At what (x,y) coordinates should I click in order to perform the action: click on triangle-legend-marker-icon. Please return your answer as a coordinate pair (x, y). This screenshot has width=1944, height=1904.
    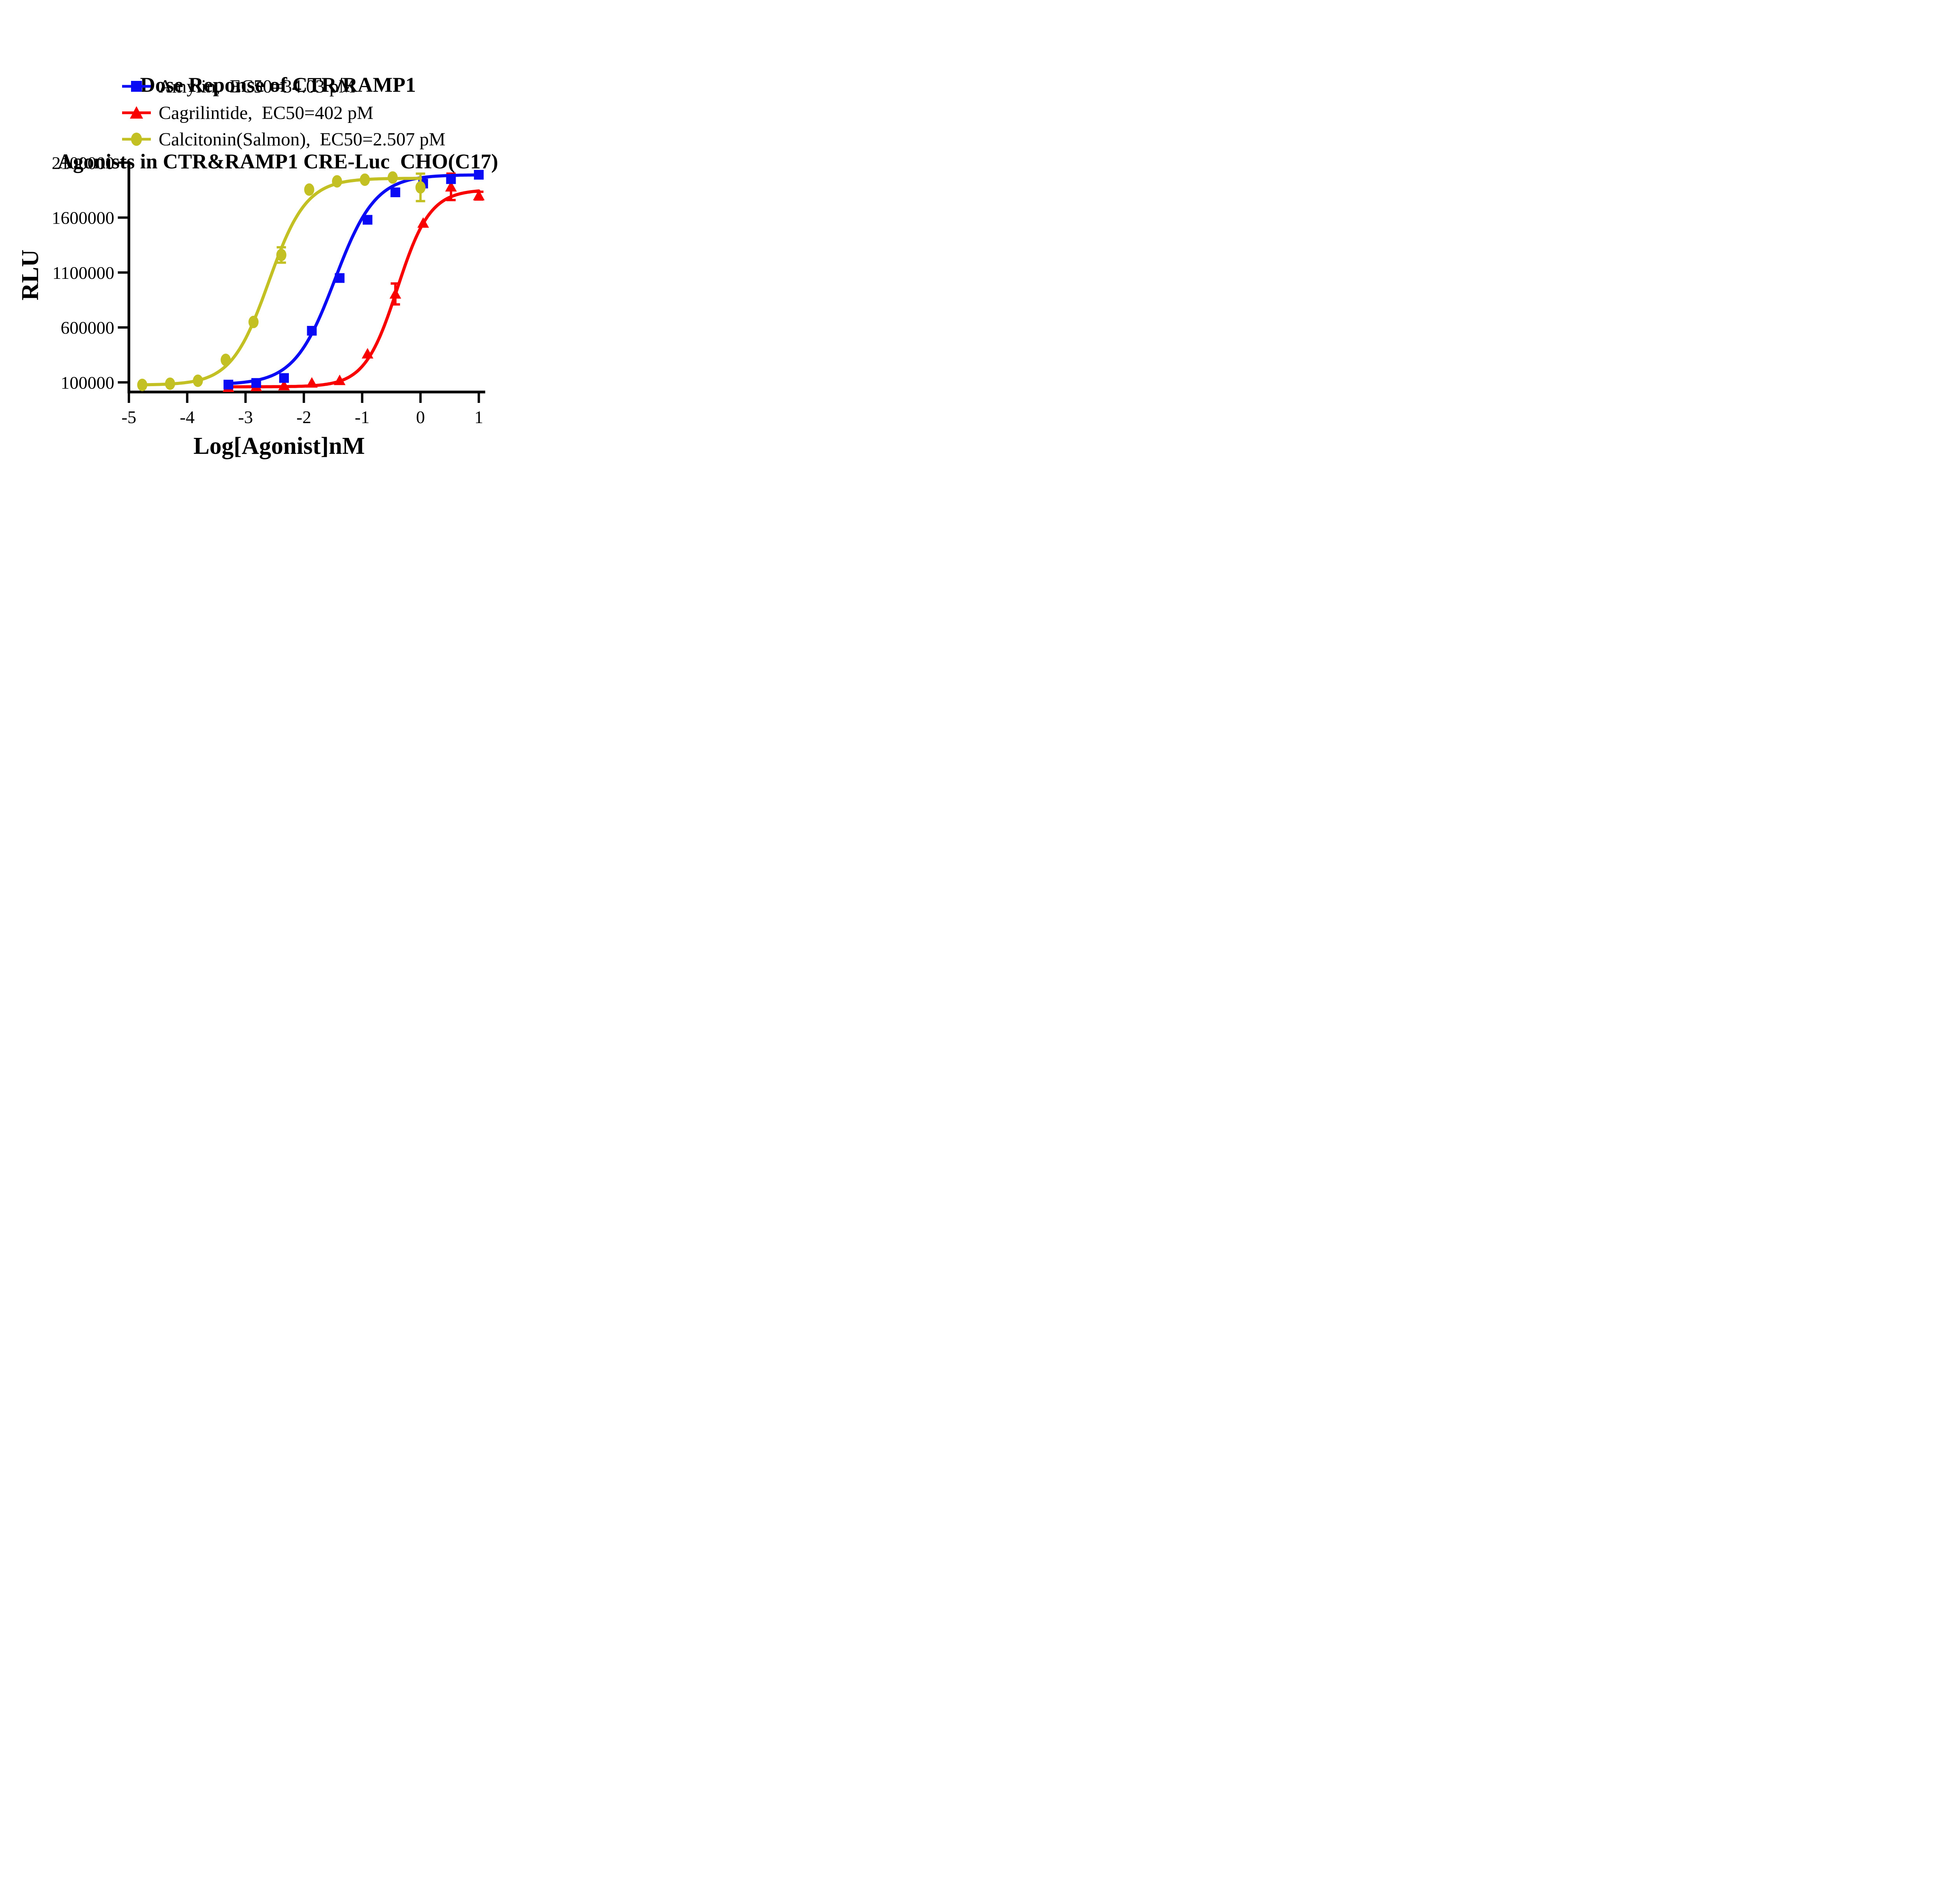
    Looking at the image, I should click on (136, 113).